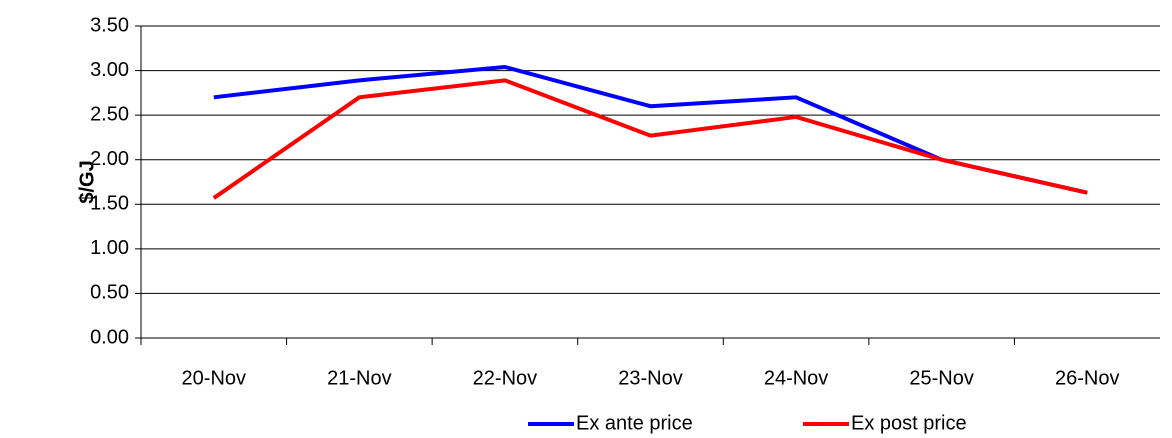 The image size is (1172, 438). I want to click on x-tick-label: 26-Nov, so click(1087, 378).